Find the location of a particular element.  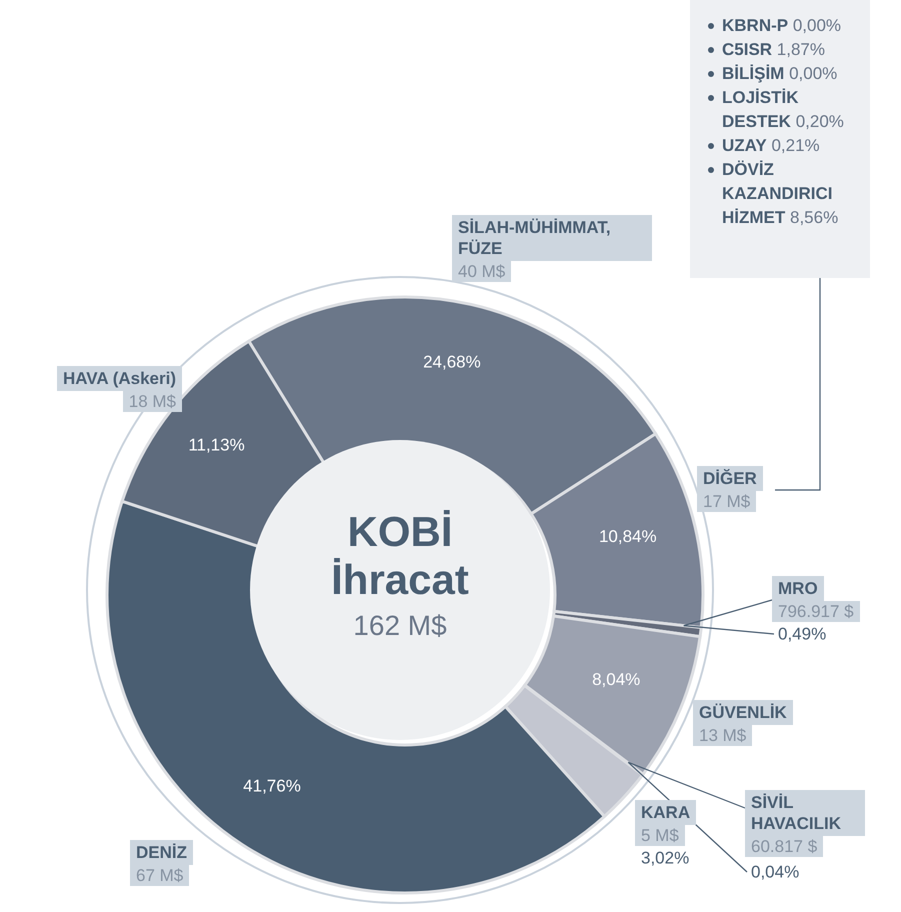

slice-label: HAVA (Askeri) is located at coordinates (119, 378).